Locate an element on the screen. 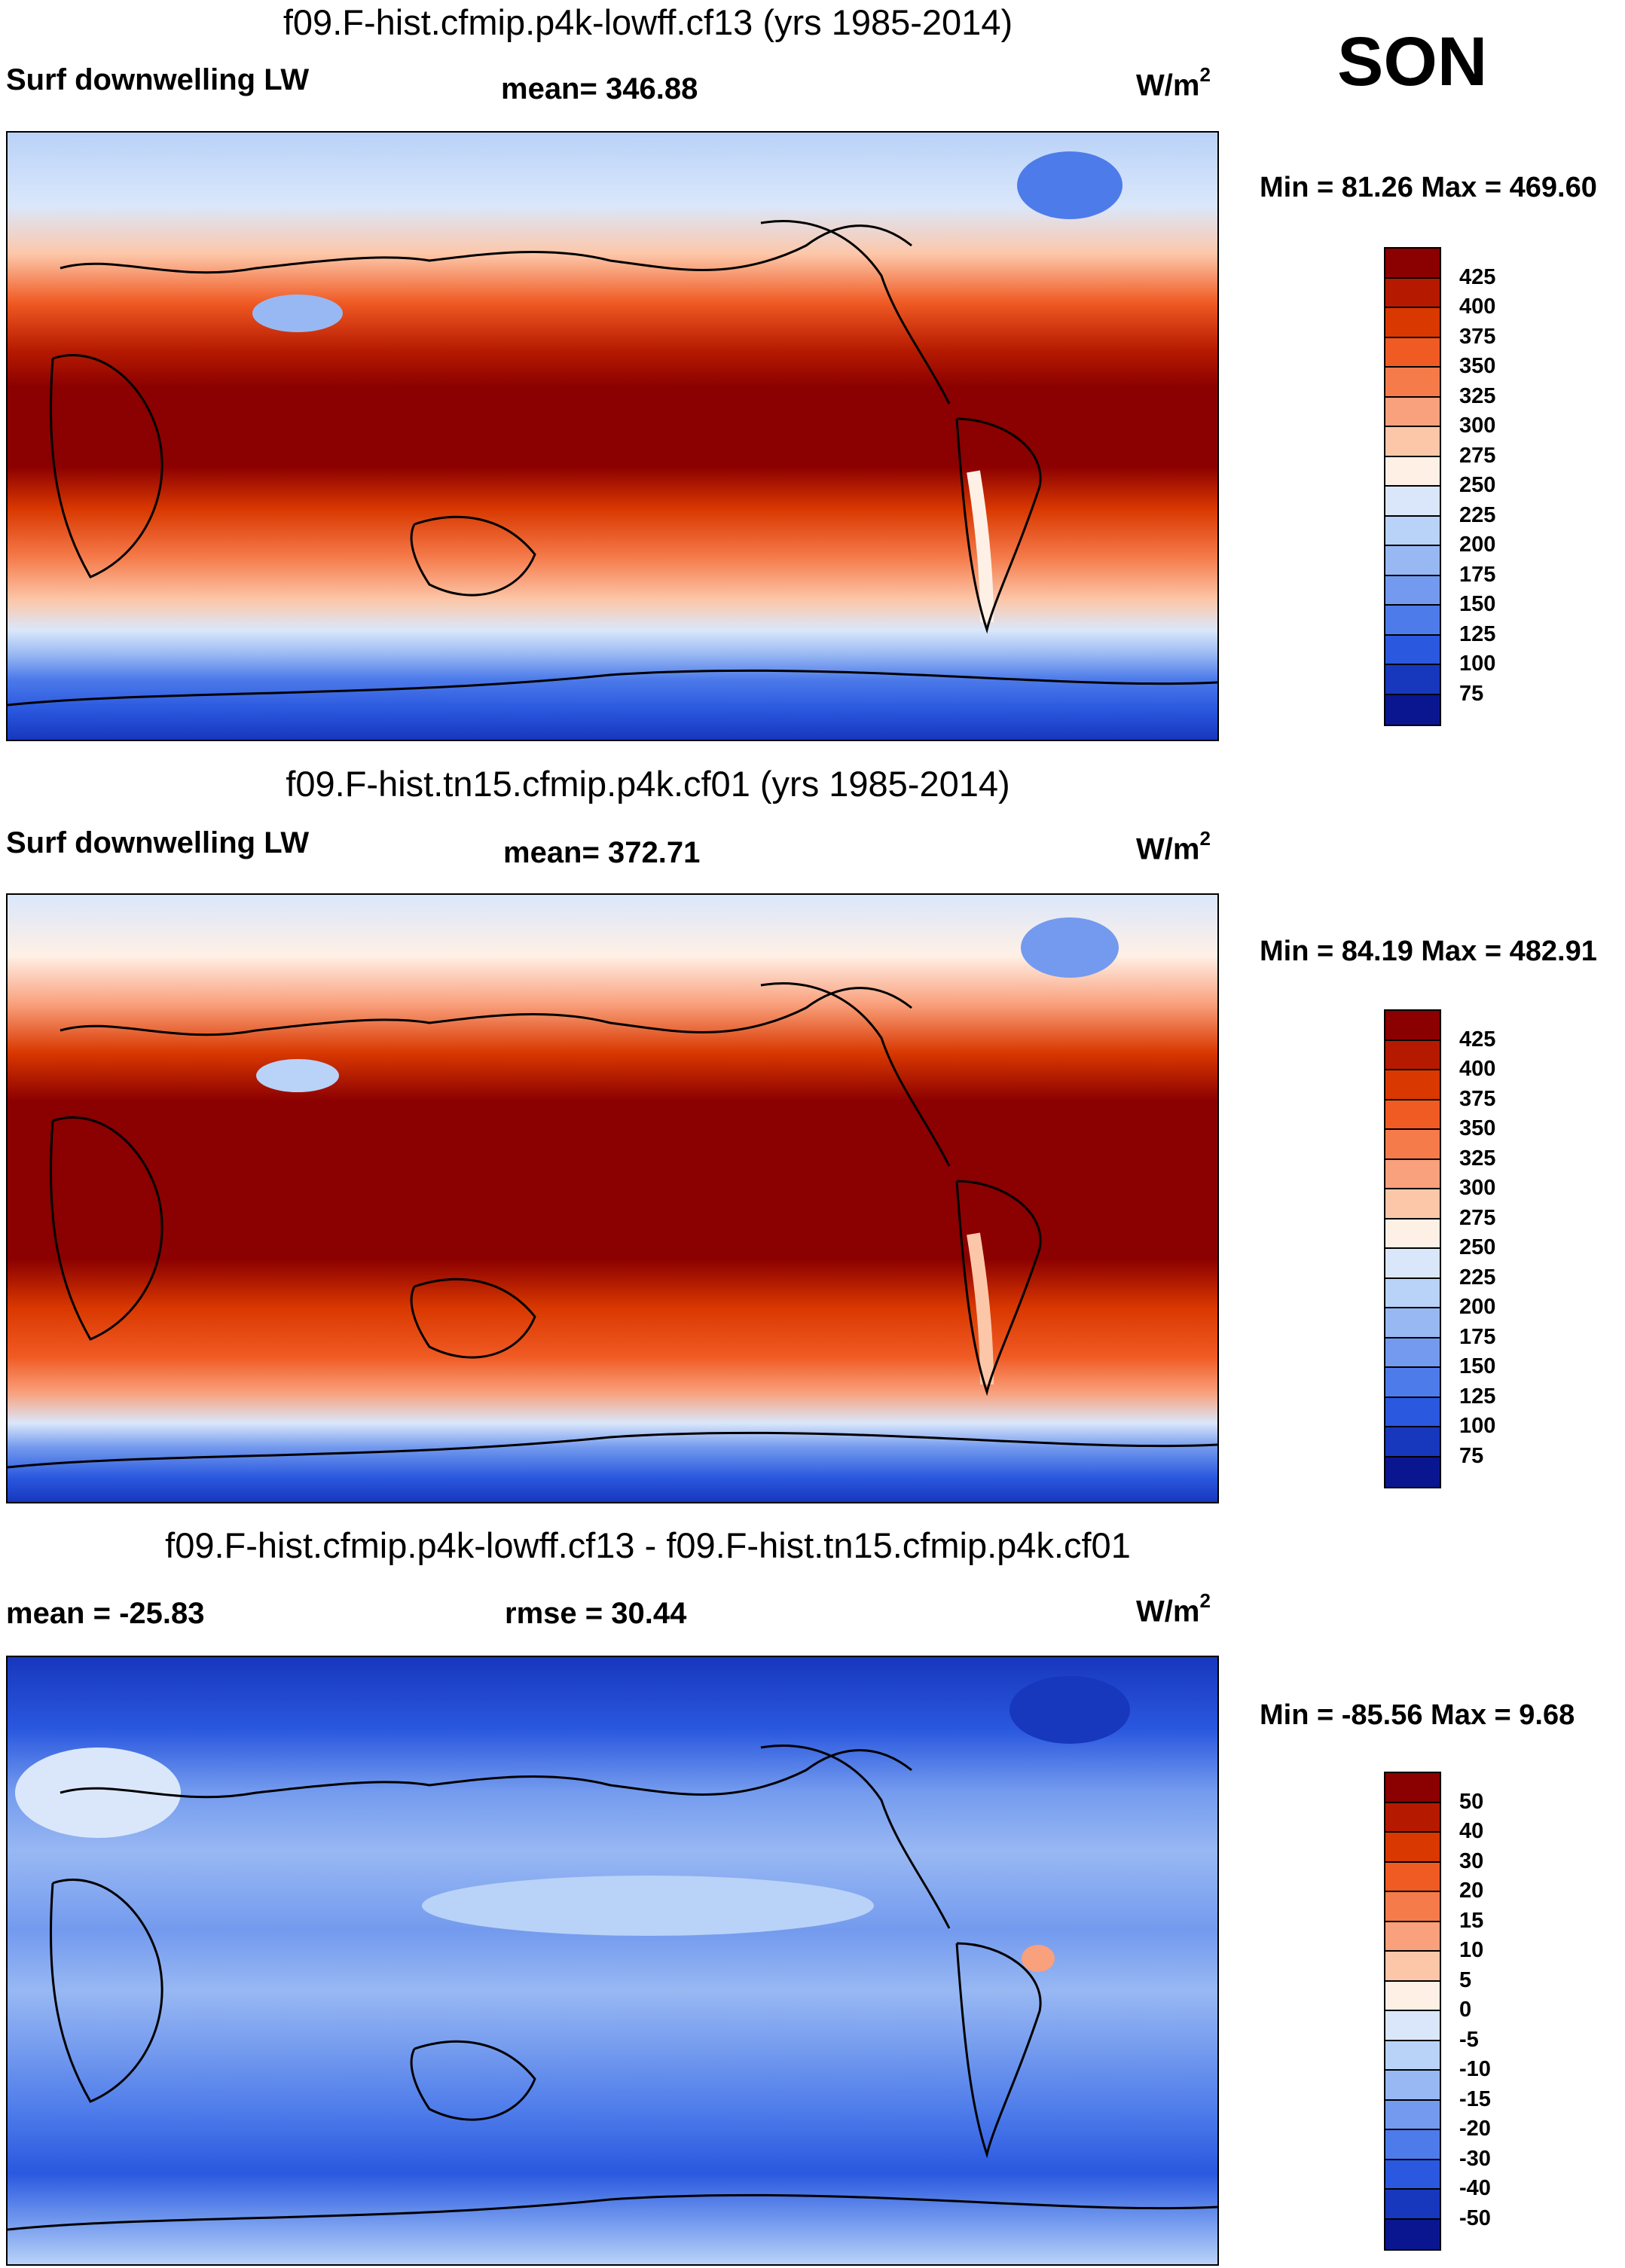 This screenshot has width=1625, height=2268. panel-3-brazil-high is located at coordinates (1038, 1958).